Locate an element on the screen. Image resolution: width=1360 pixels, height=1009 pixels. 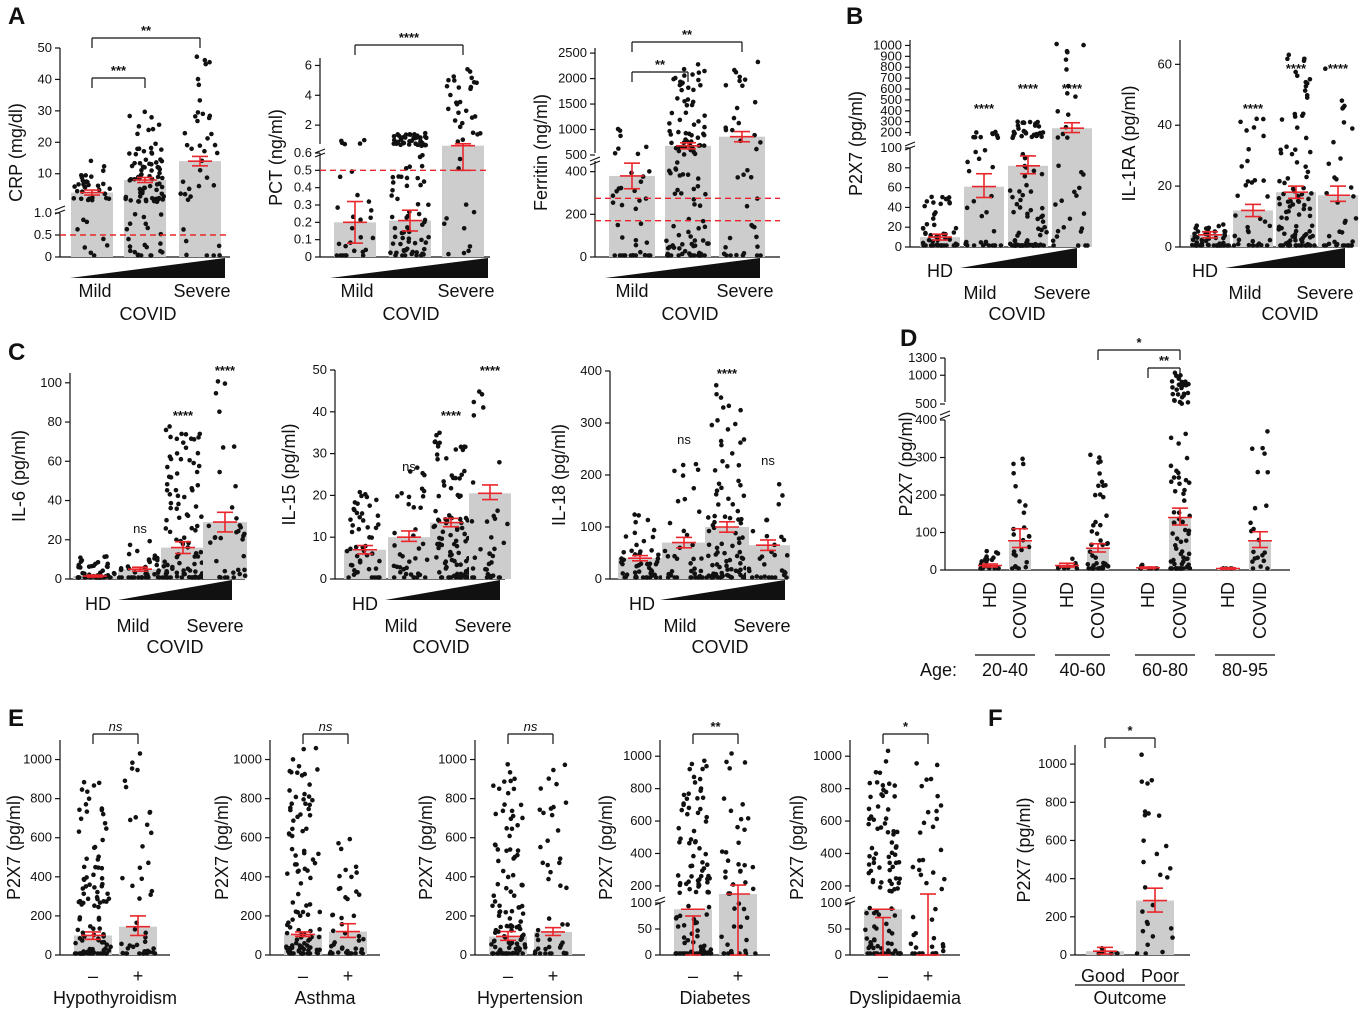
y-tick-label: 1300 is located at coordinates (922, 357).